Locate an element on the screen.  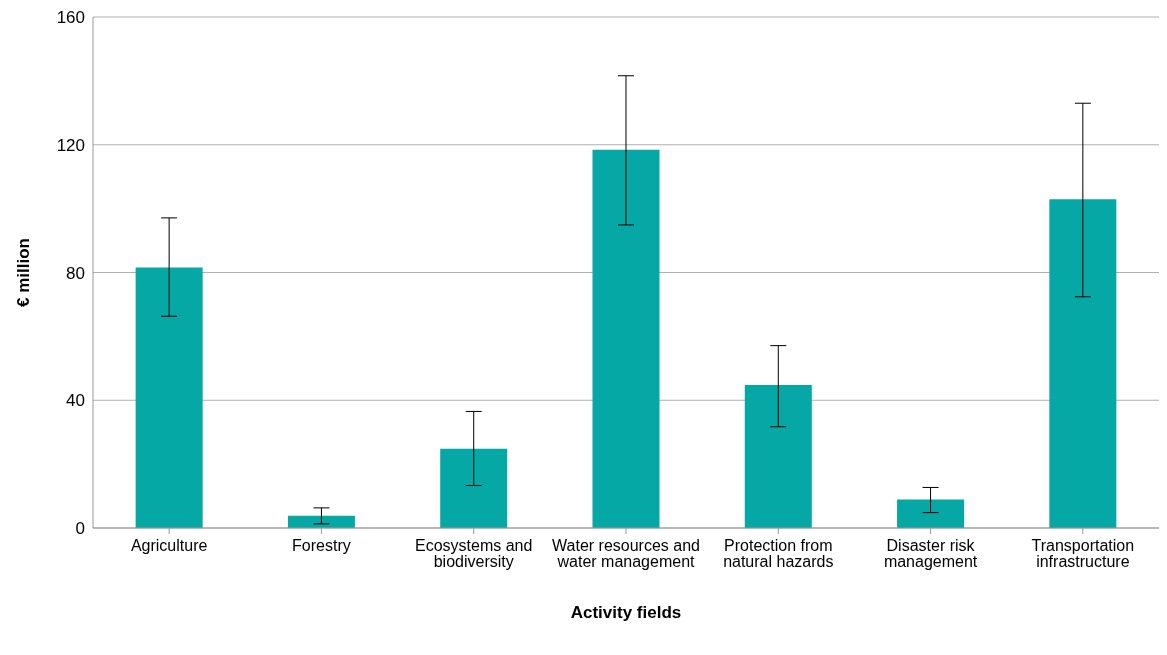
x-tick-label: Agriculture is located at coordinates (169, 546).